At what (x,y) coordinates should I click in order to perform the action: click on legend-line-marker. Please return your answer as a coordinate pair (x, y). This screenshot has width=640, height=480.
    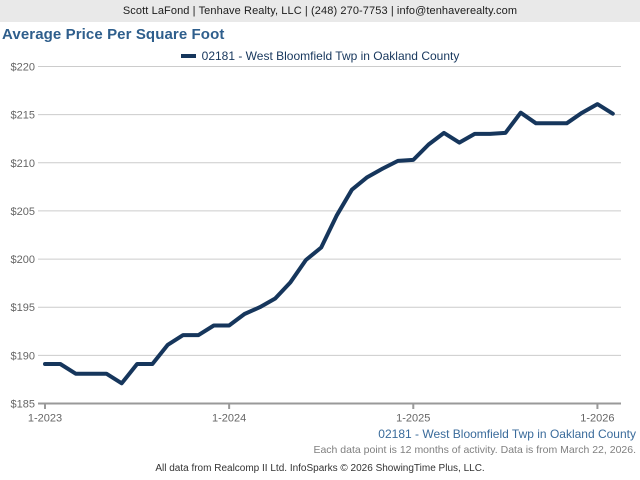
    Looking at the image, I should click on (188, 56).